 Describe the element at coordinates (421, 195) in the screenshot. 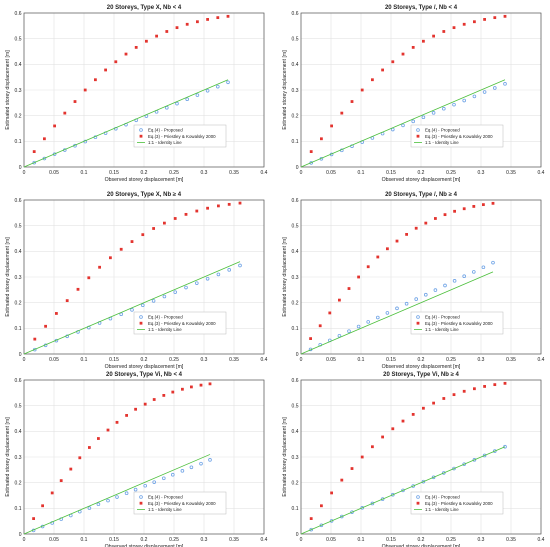

I see `chart-title: 20 Storeys, Type /, Nb ≥ 4` at that location.